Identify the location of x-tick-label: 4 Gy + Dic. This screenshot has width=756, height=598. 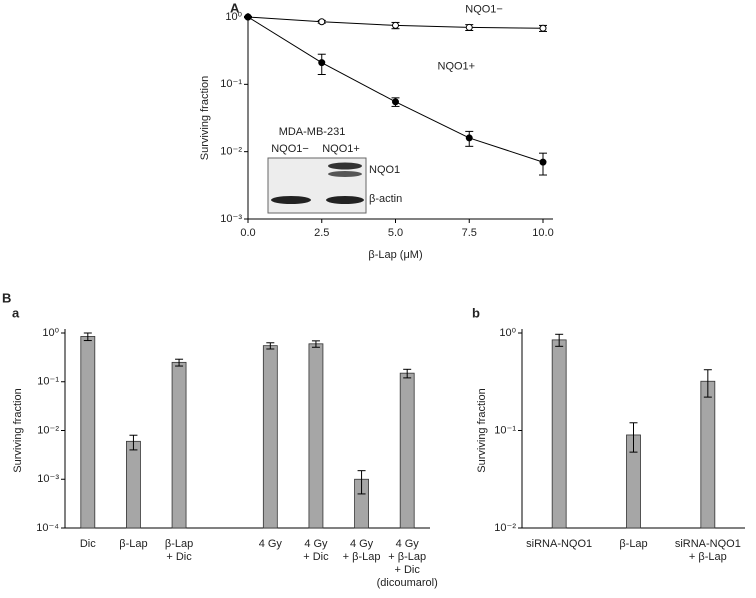
(316, 550).